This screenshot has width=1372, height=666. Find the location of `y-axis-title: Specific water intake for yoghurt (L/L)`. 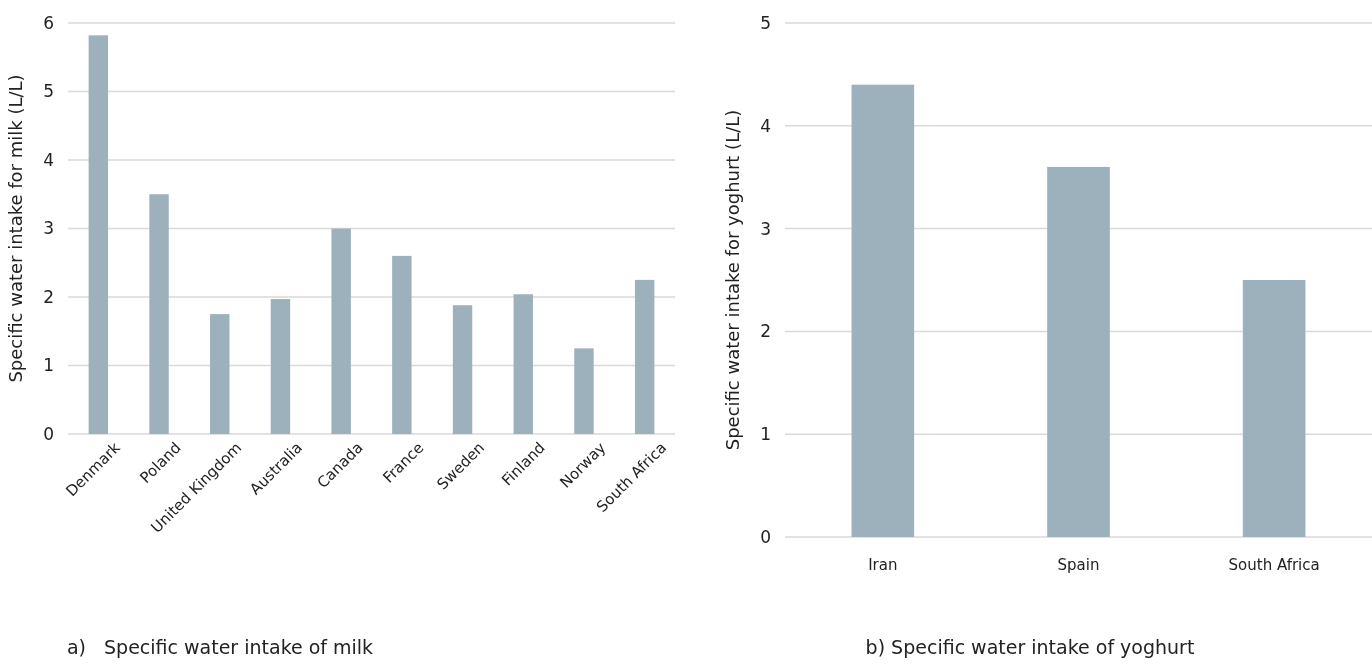

y-axis-title: Specific water intake for yoghurt (L/L) is located at coordinates (732, 280).